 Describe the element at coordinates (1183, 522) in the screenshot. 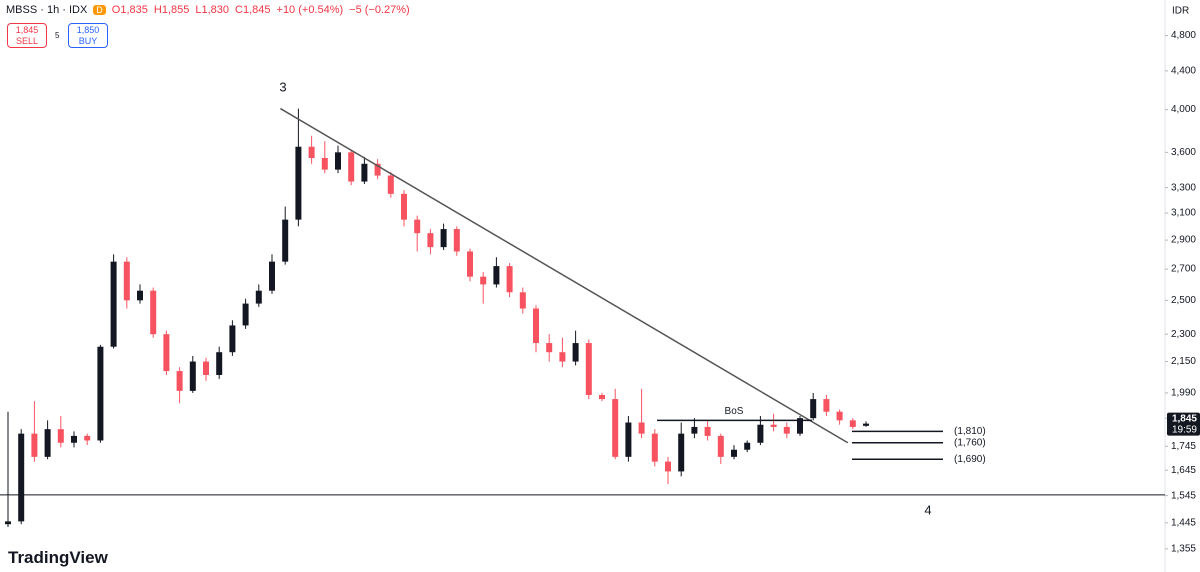

I see `y-tick-label: 1,445` at that location.